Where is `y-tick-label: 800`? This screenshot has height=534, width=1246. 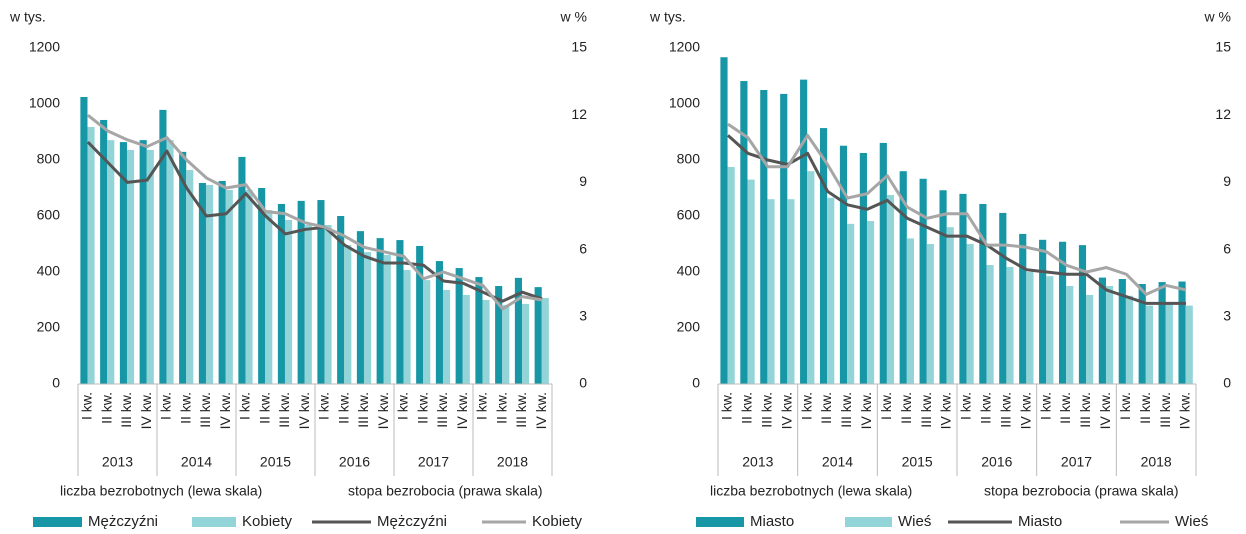
y-tick-label: 800 is located at coordinates (689, 159).